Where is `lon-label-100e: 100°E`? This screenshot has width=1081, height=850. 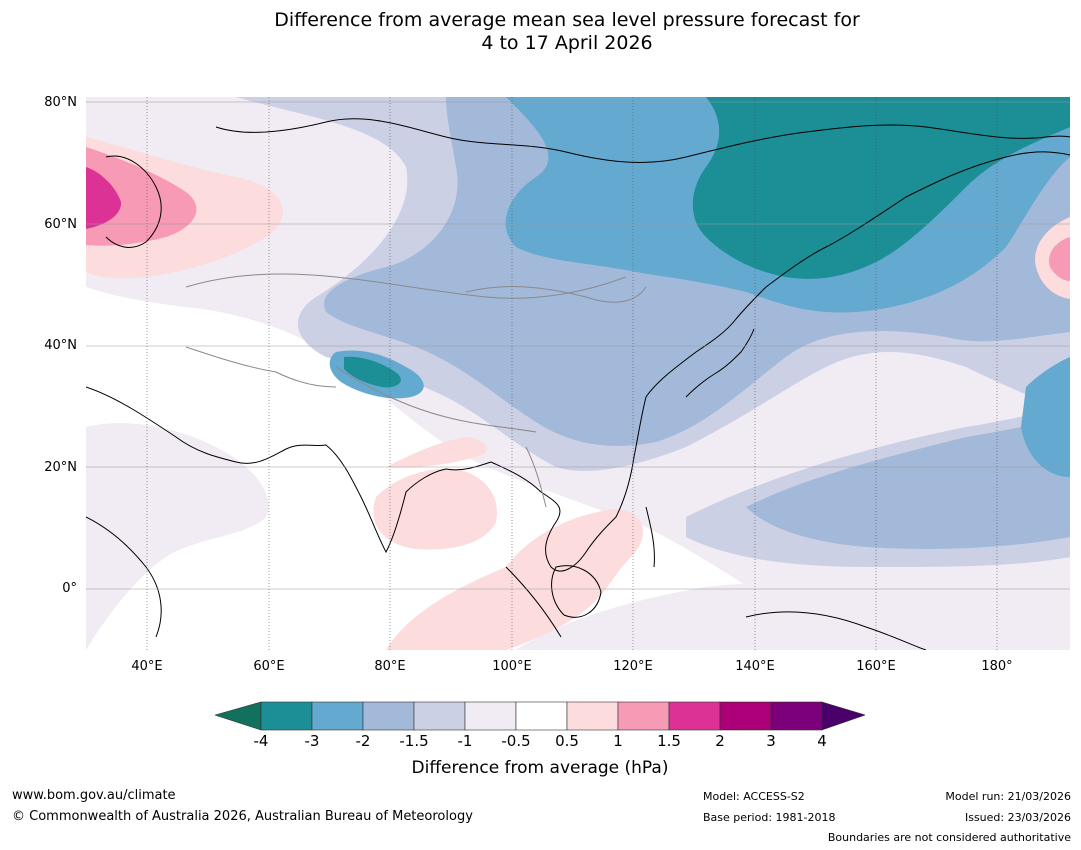
lon-label-100e: 100°E is located at coordinates (512, 666).